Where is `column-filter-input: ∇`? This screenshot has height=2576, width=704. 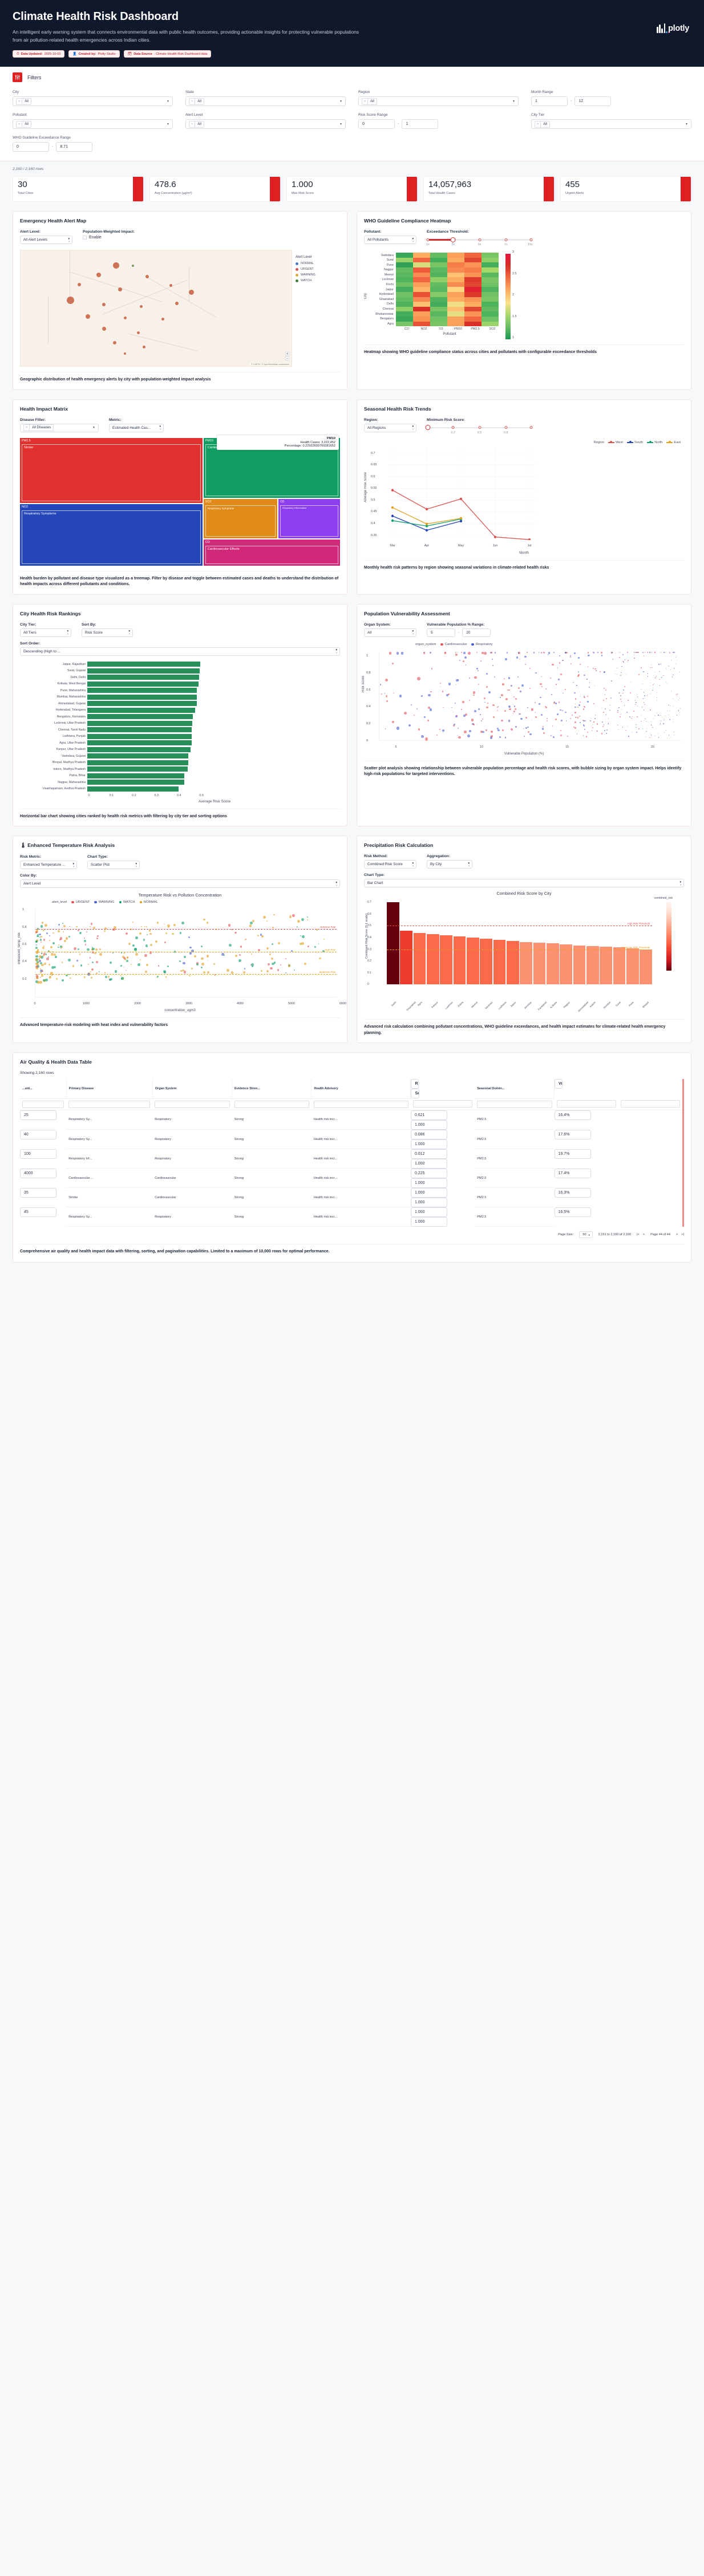 column-filter-input: ∇ is located at coordinates (271, 1104).